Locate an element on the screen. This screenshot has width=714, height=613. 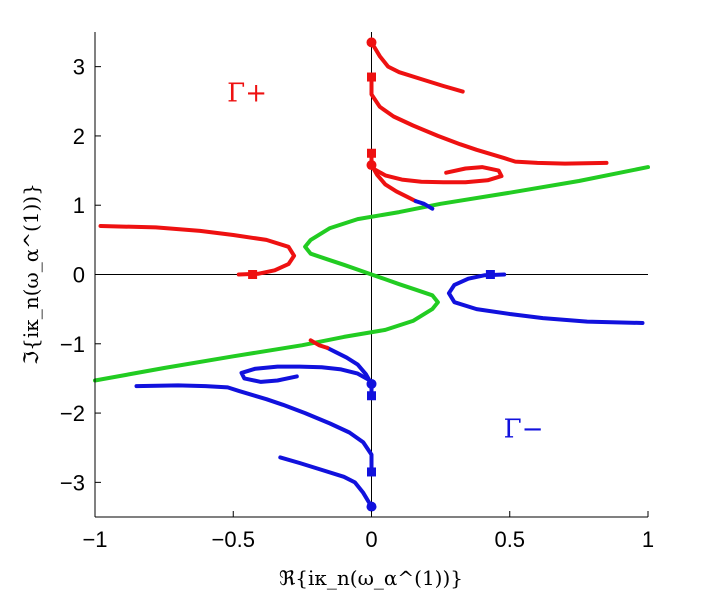
x-tick-label: −1 is located at coordinates (94, 539).